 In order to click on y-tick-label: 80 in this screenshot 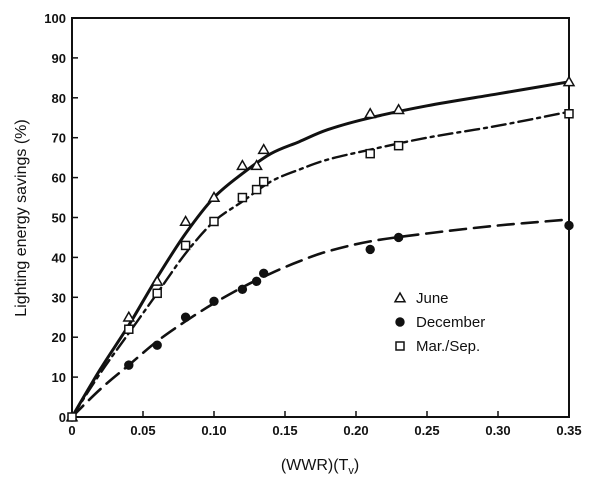, I will do `click(59, 98)`.